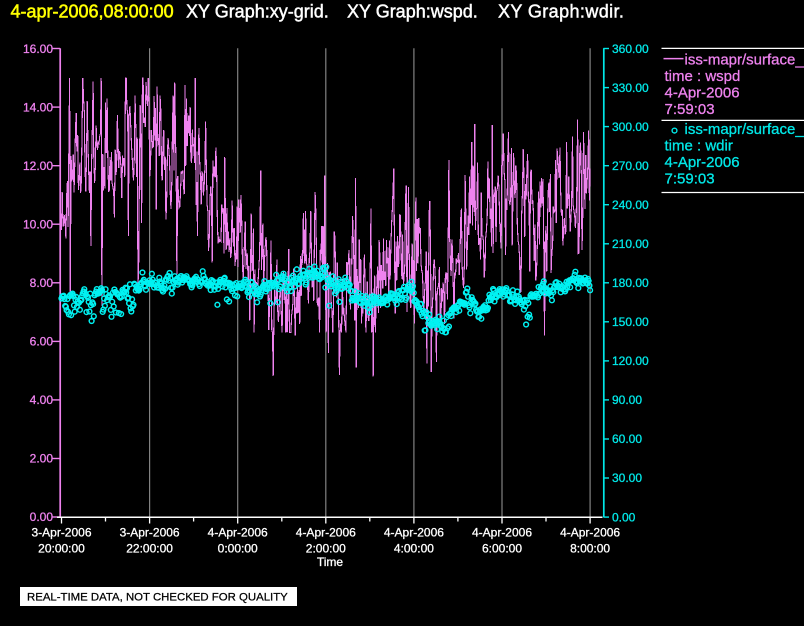  I want to click on svg-text: 210.00, so click(630, 244).